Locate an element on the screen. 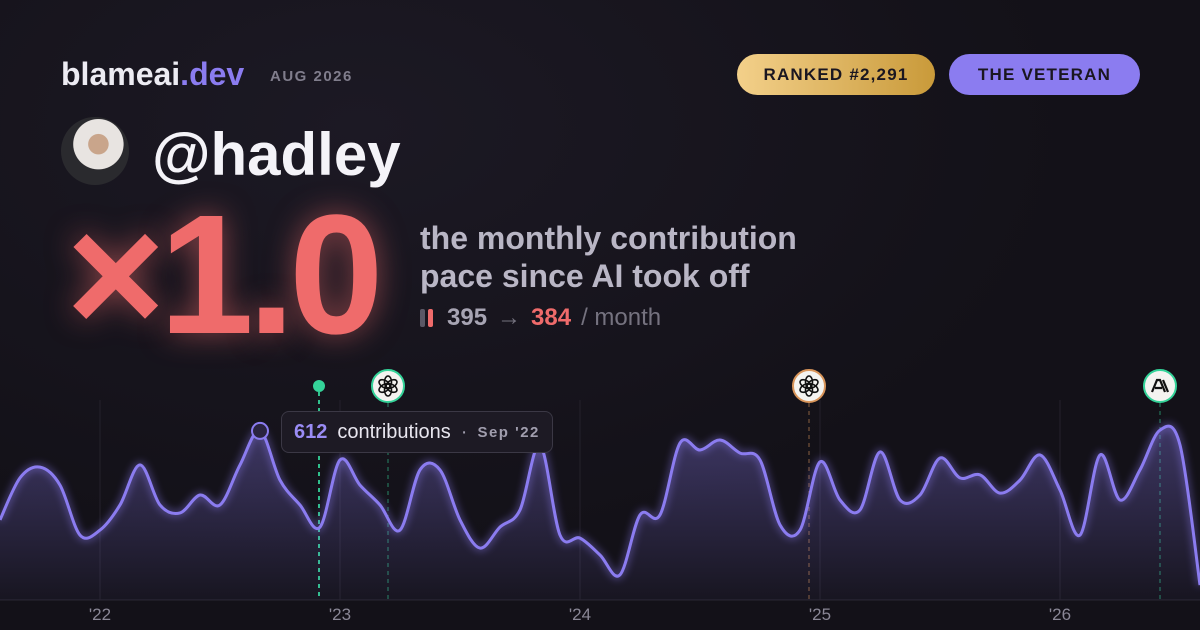  x-tick-label: '22 is located at coordinates (100, 614).